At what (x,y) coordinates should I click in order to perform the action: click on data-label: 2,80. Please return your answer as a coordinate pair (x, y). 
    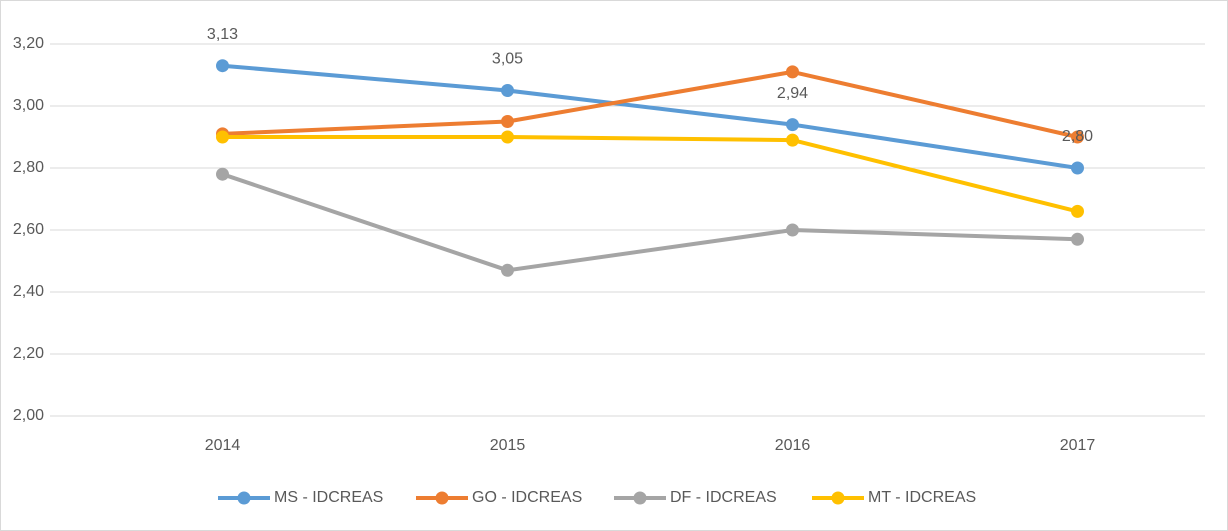
    Looking at the image, I should click on (1077, 136).